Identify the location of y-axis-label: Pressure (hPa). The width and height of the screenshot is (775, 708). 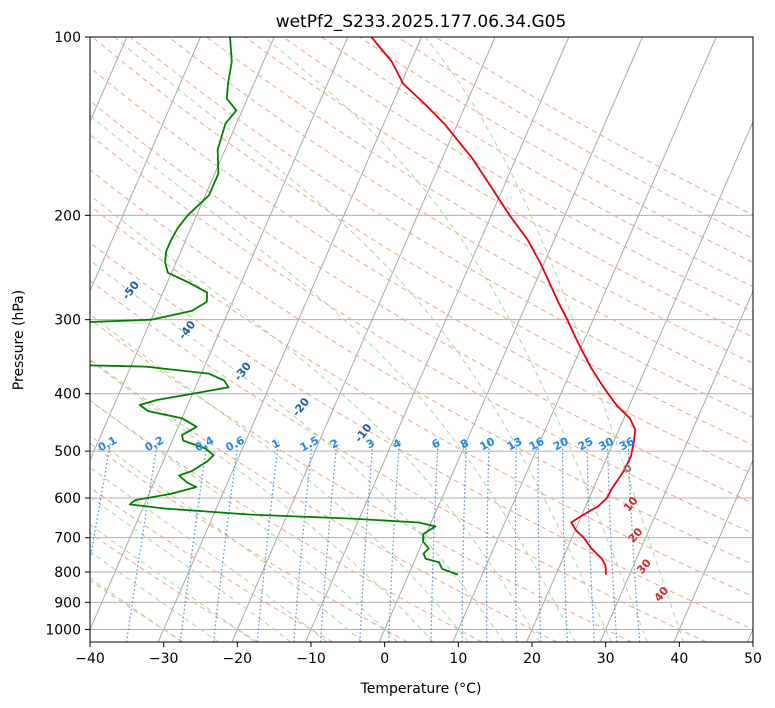
(19, 340).